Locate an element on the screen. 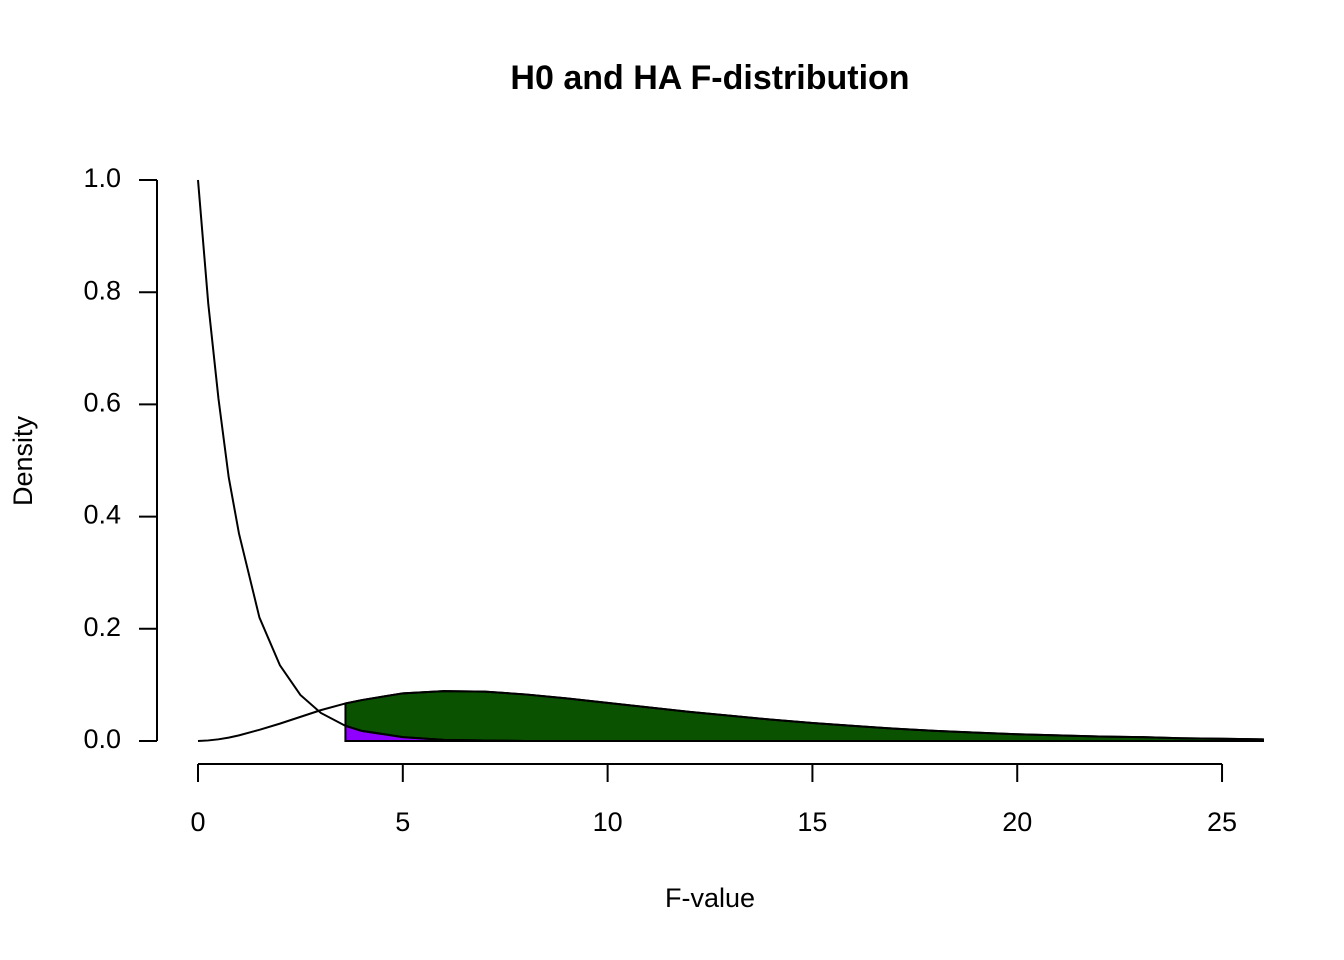 This screenshot has width=1344, height=960. y-tick-label: 0.4 is located at coordinates (102, 515).